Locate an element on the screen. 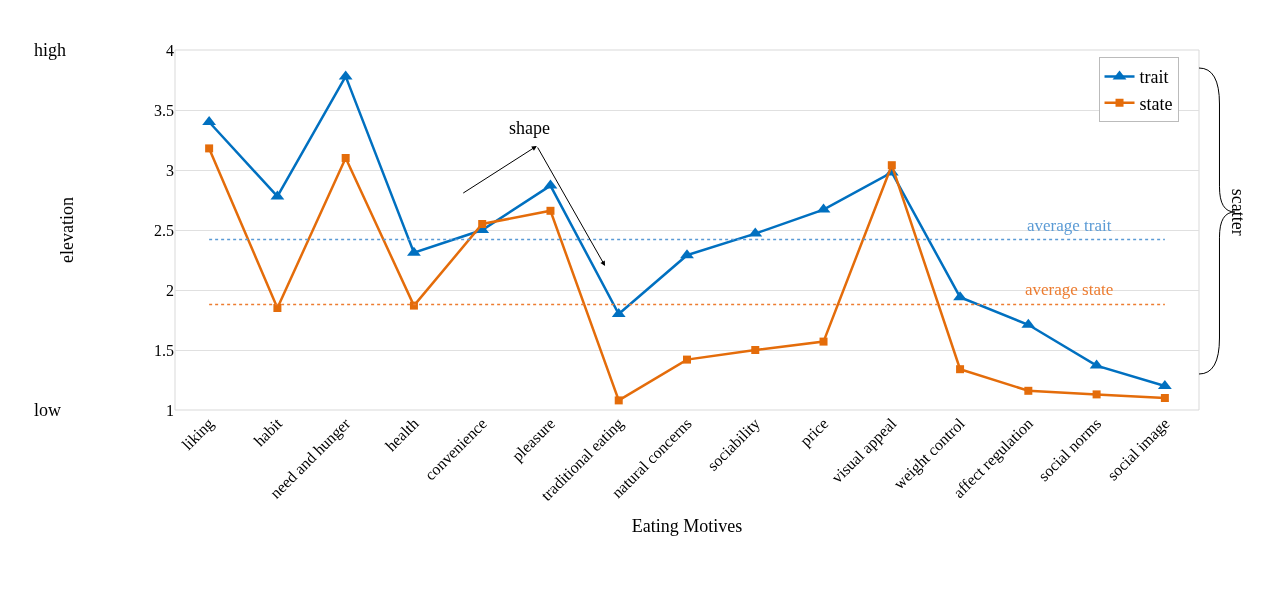  y-tick-label: 3.5 is located at coordinates (164, 110).